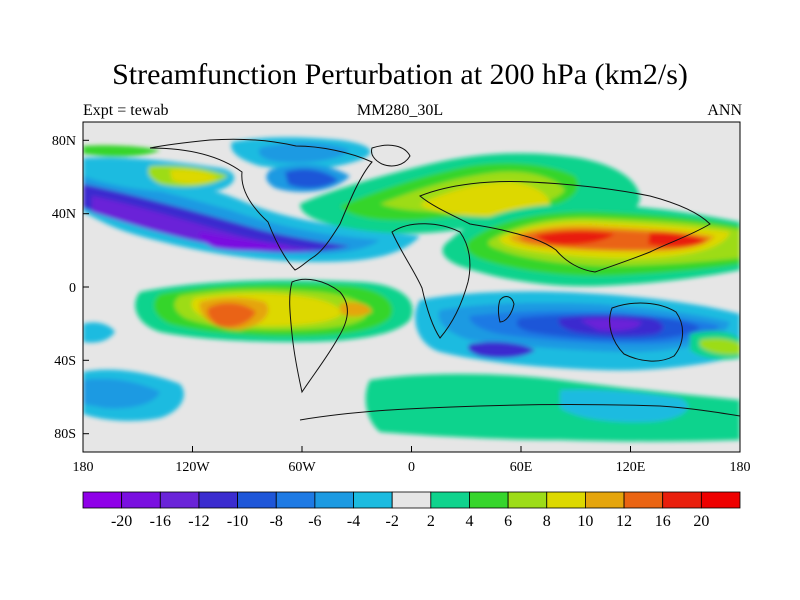 This screenshot has width=800, height=600. I want to click on y-tick-label: 80N, so click(64, 141).